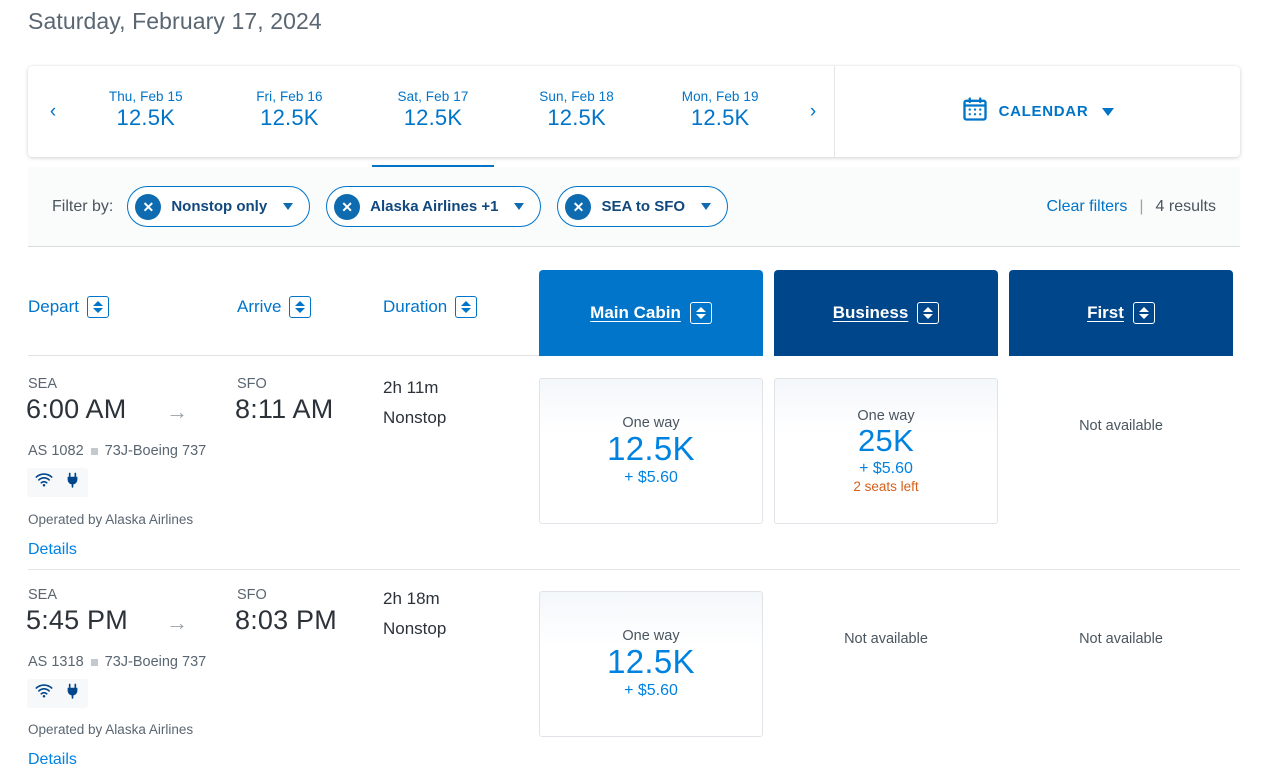 The image size is (1279, 775). I want to click on cabin-header-label: Main Cabin, so click(635, 312).